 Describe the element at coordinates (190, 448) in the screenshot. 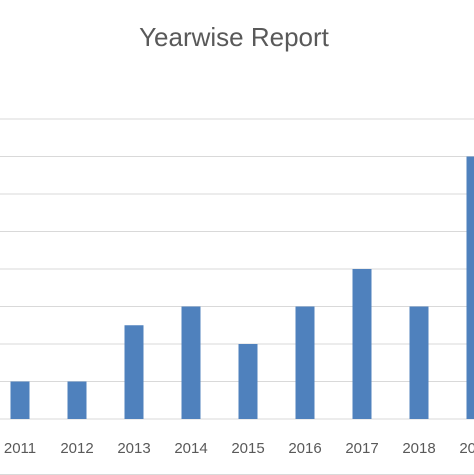

I see `x-tick-label: 2014` at that location.